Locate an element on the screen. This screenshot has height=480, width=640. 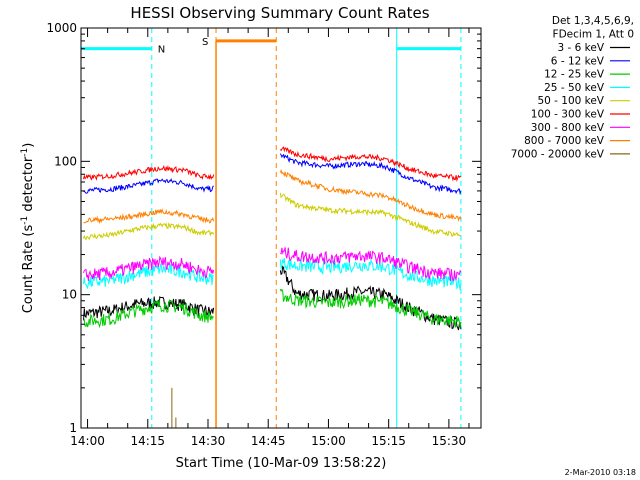
x-tick-label: 15:00 is located at coordinates (328, 441).